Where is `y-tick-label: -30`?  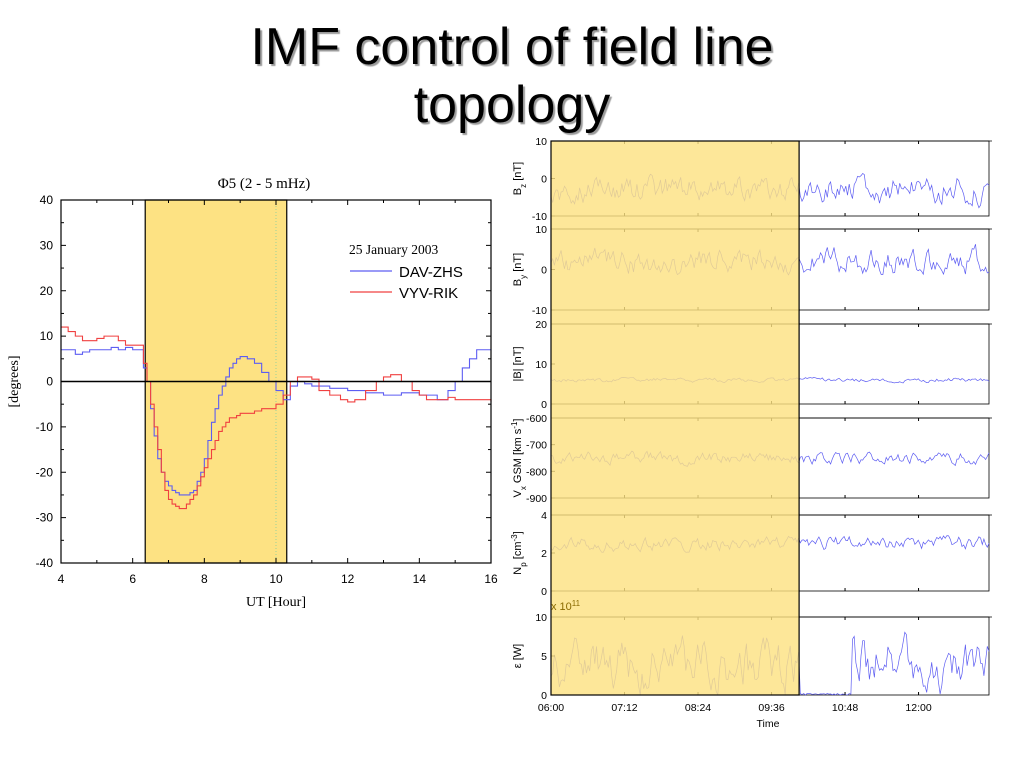
y-tick-label: -30 is located at coordinates (45, 518).